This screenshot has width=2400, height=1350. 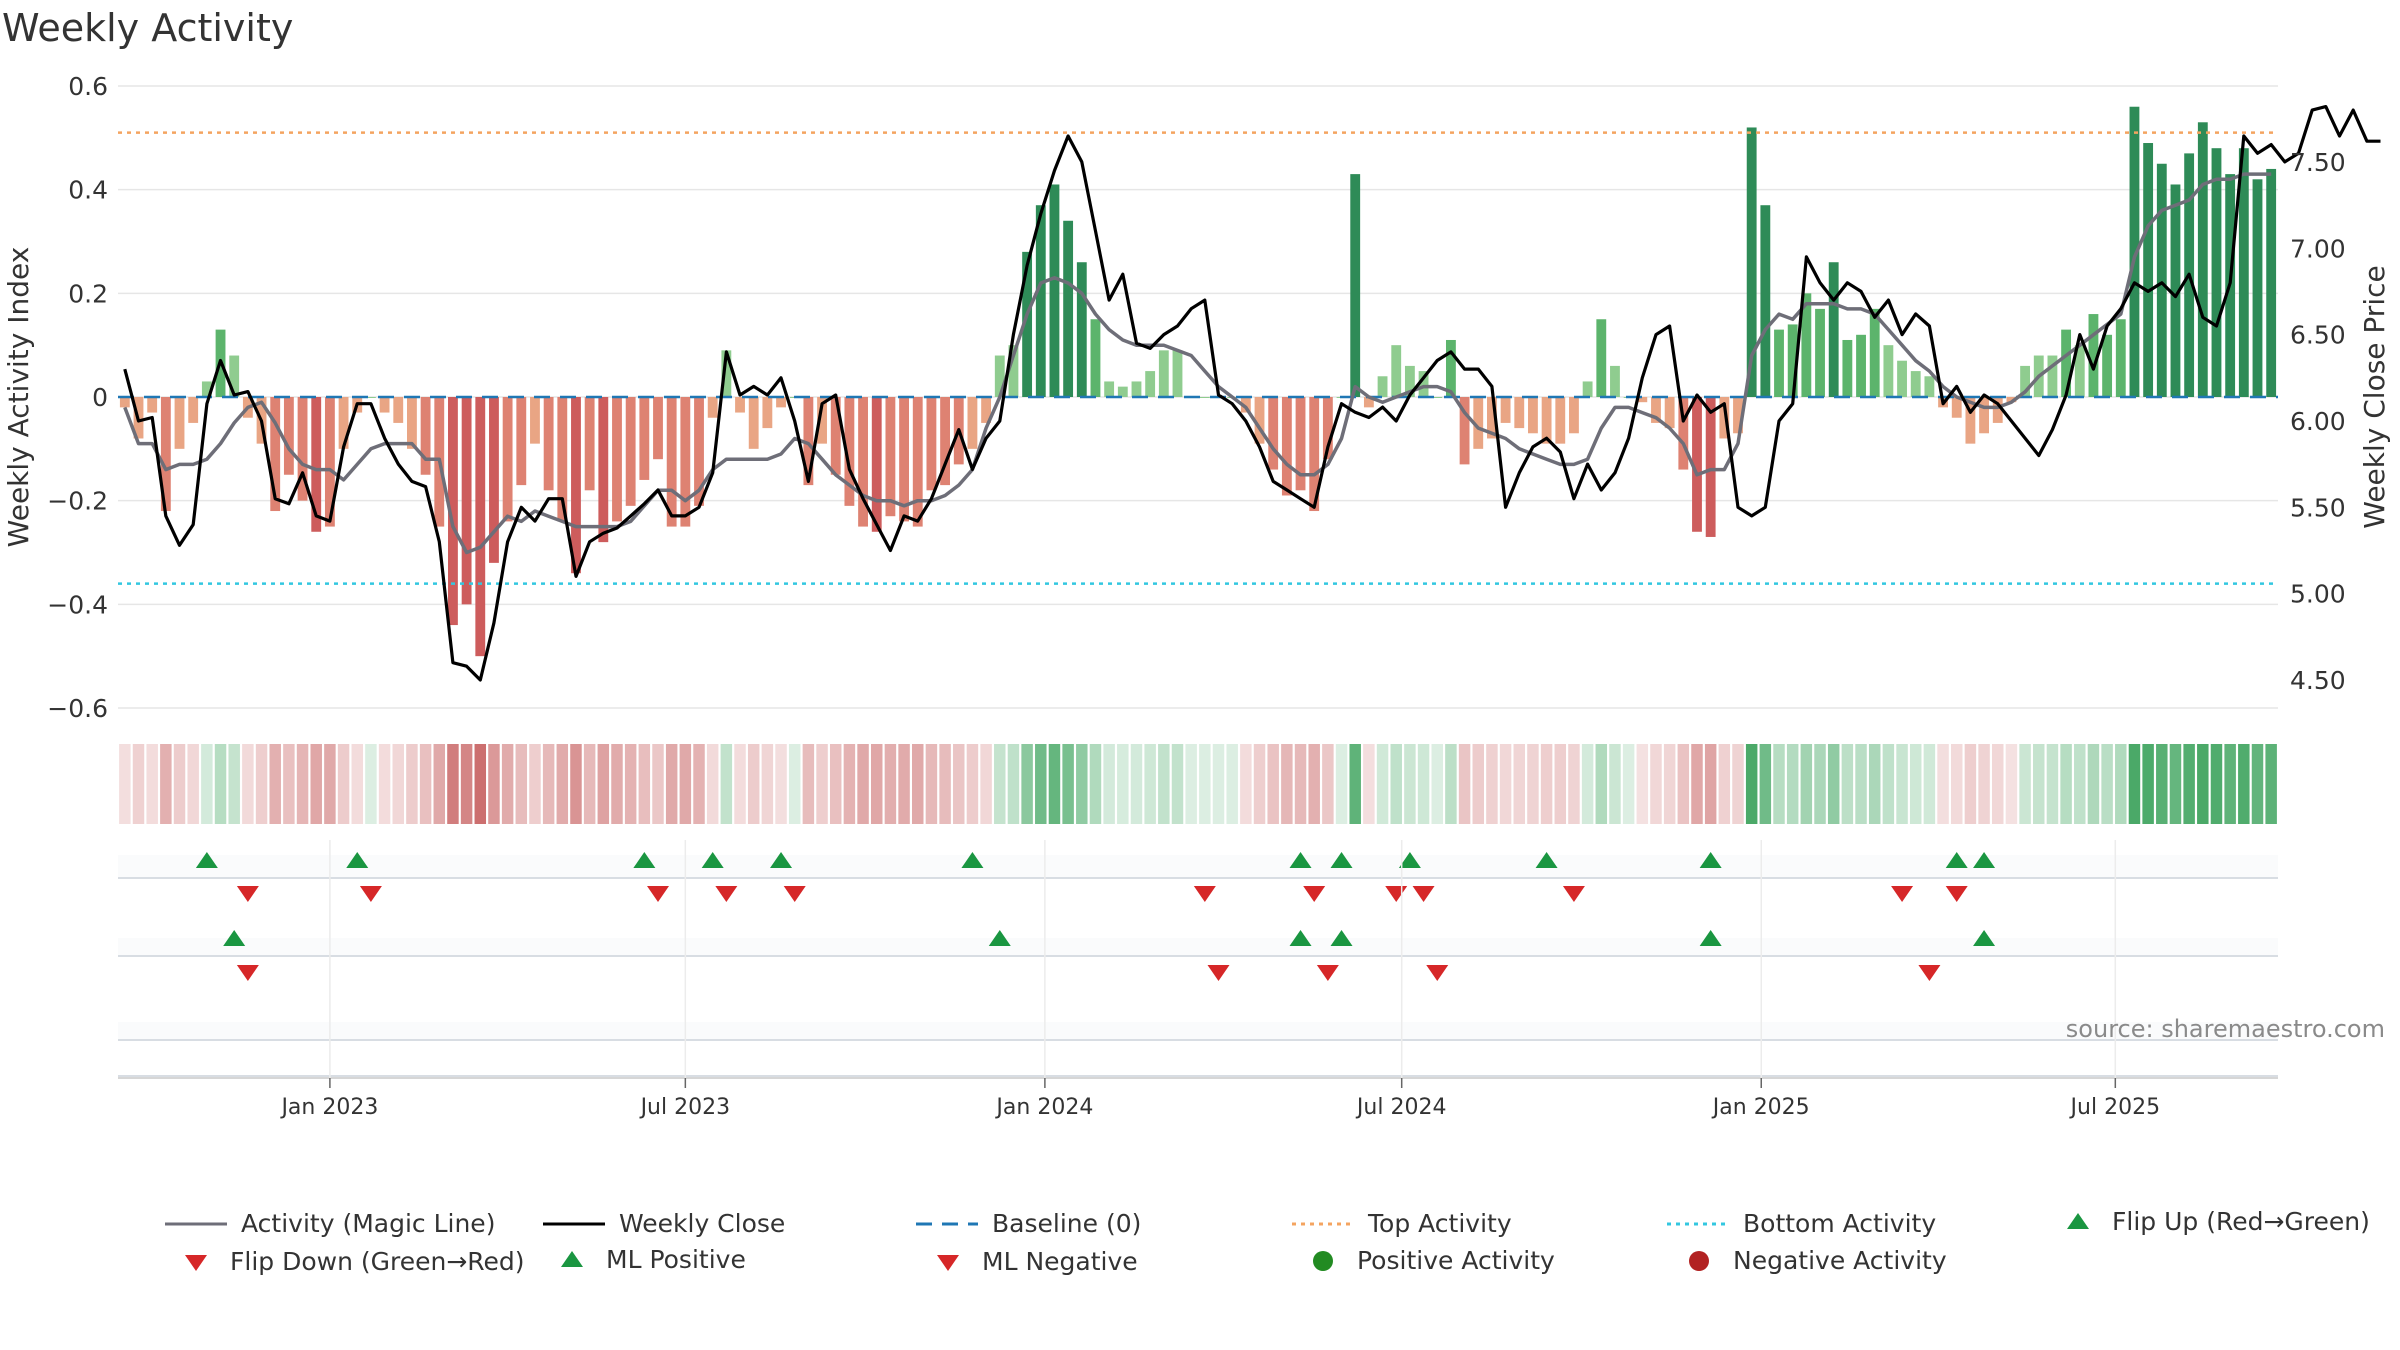 What do you see at coordinates (2318, 421) in the screenshot?
I see `y2-tick-label: 6.00` at bounding box center [2318, 421].